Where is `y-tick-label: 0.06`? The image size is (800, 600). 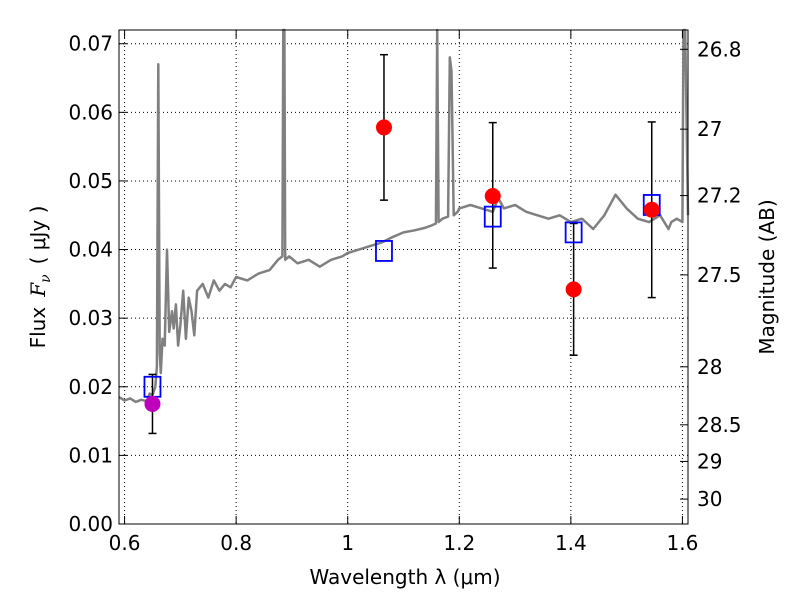
y-tick-label: 0.06 is located at coordinates (90, 112).